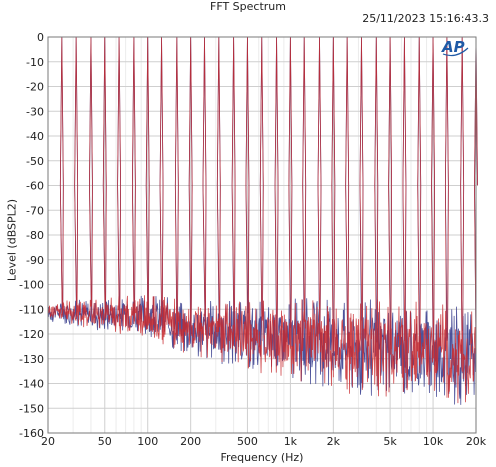  What do you see at coordinates (35, 62) in the screenshot?
I see `y-tick-label: -10` at bounding box center [35, 62].